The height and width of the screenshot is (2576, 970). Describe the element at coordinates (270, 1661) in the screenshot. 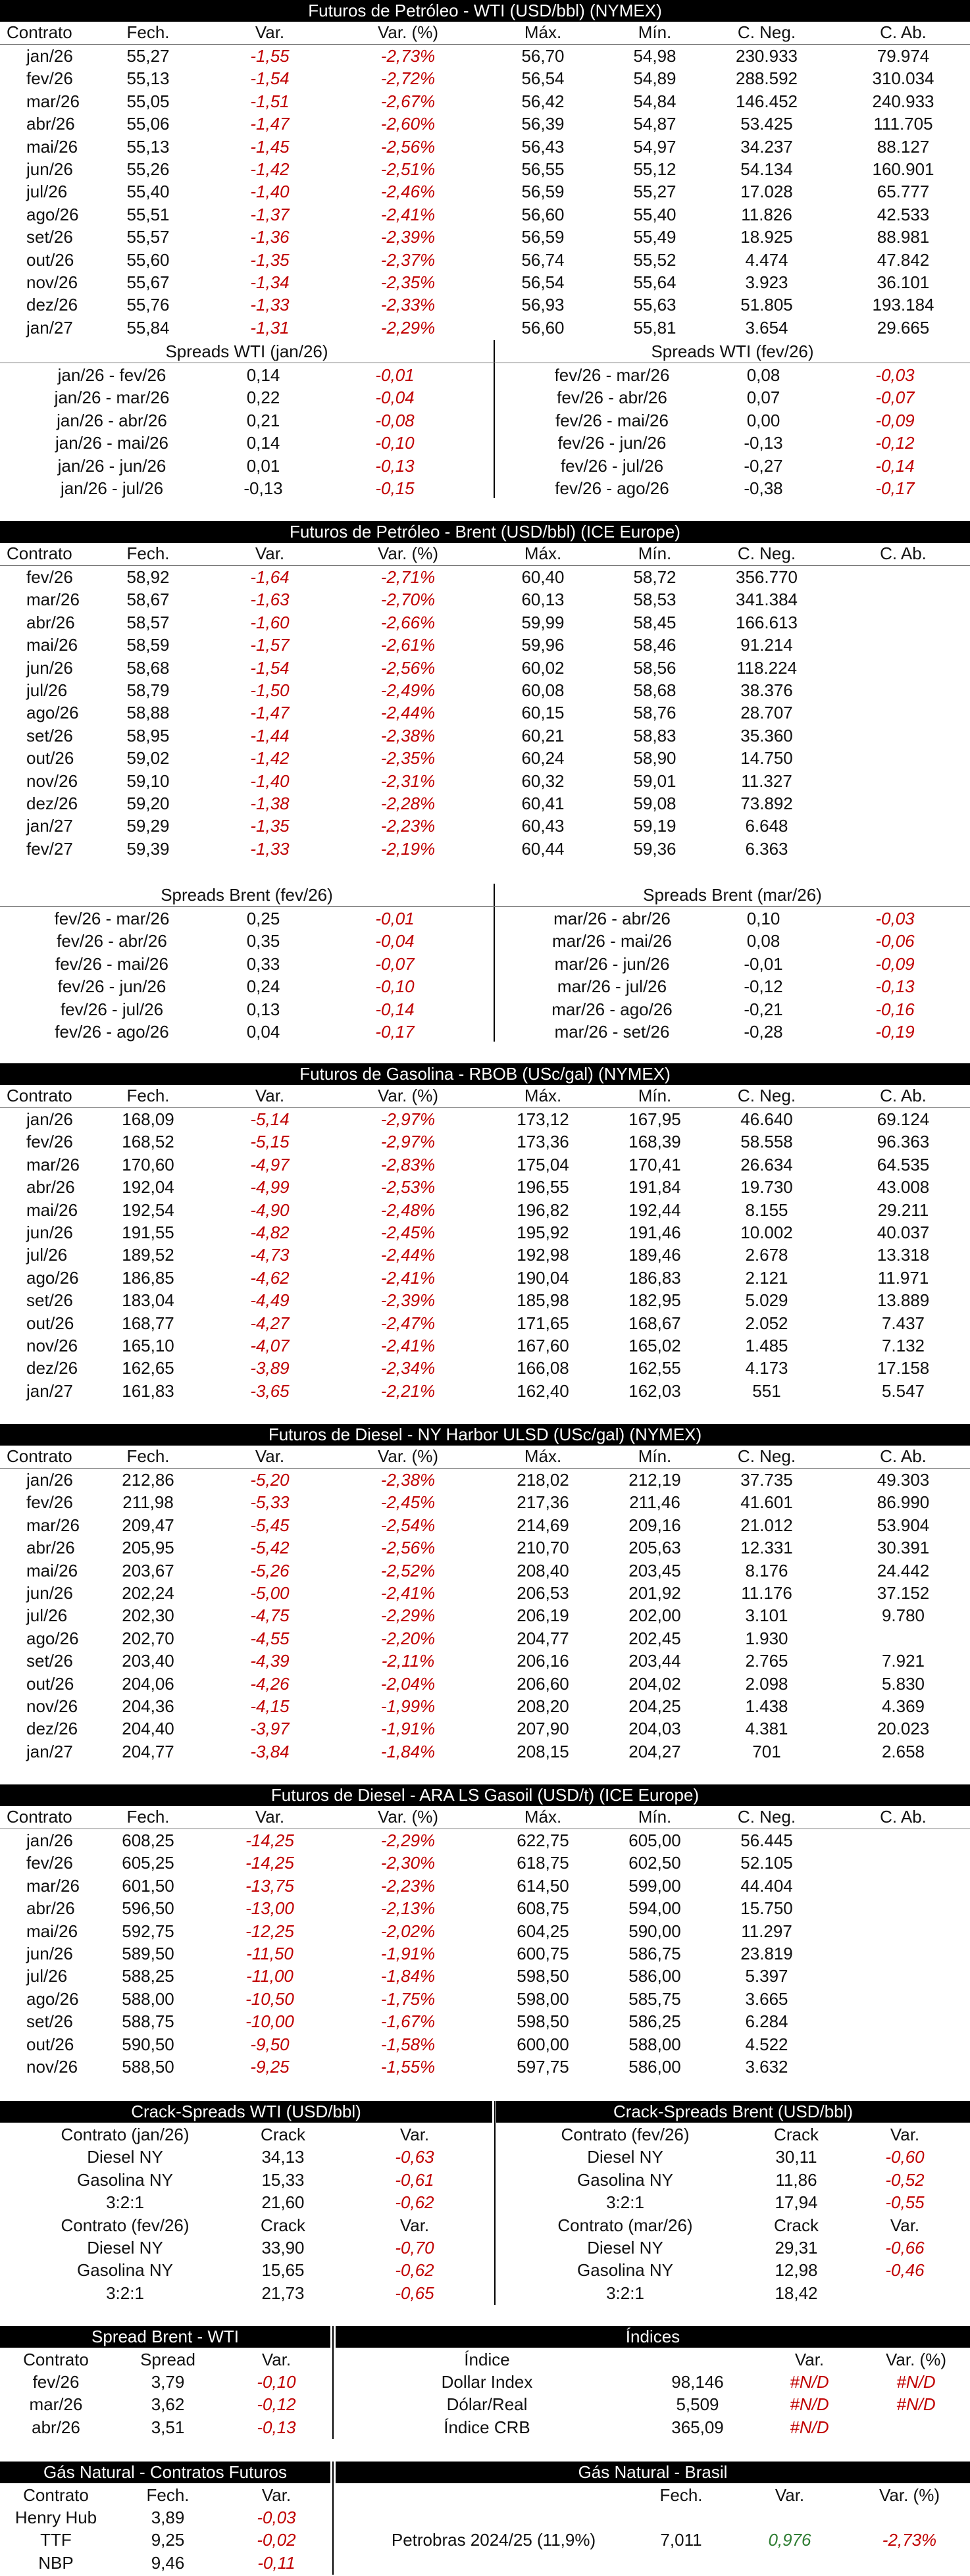

I see `cell: -4,39` at that location.